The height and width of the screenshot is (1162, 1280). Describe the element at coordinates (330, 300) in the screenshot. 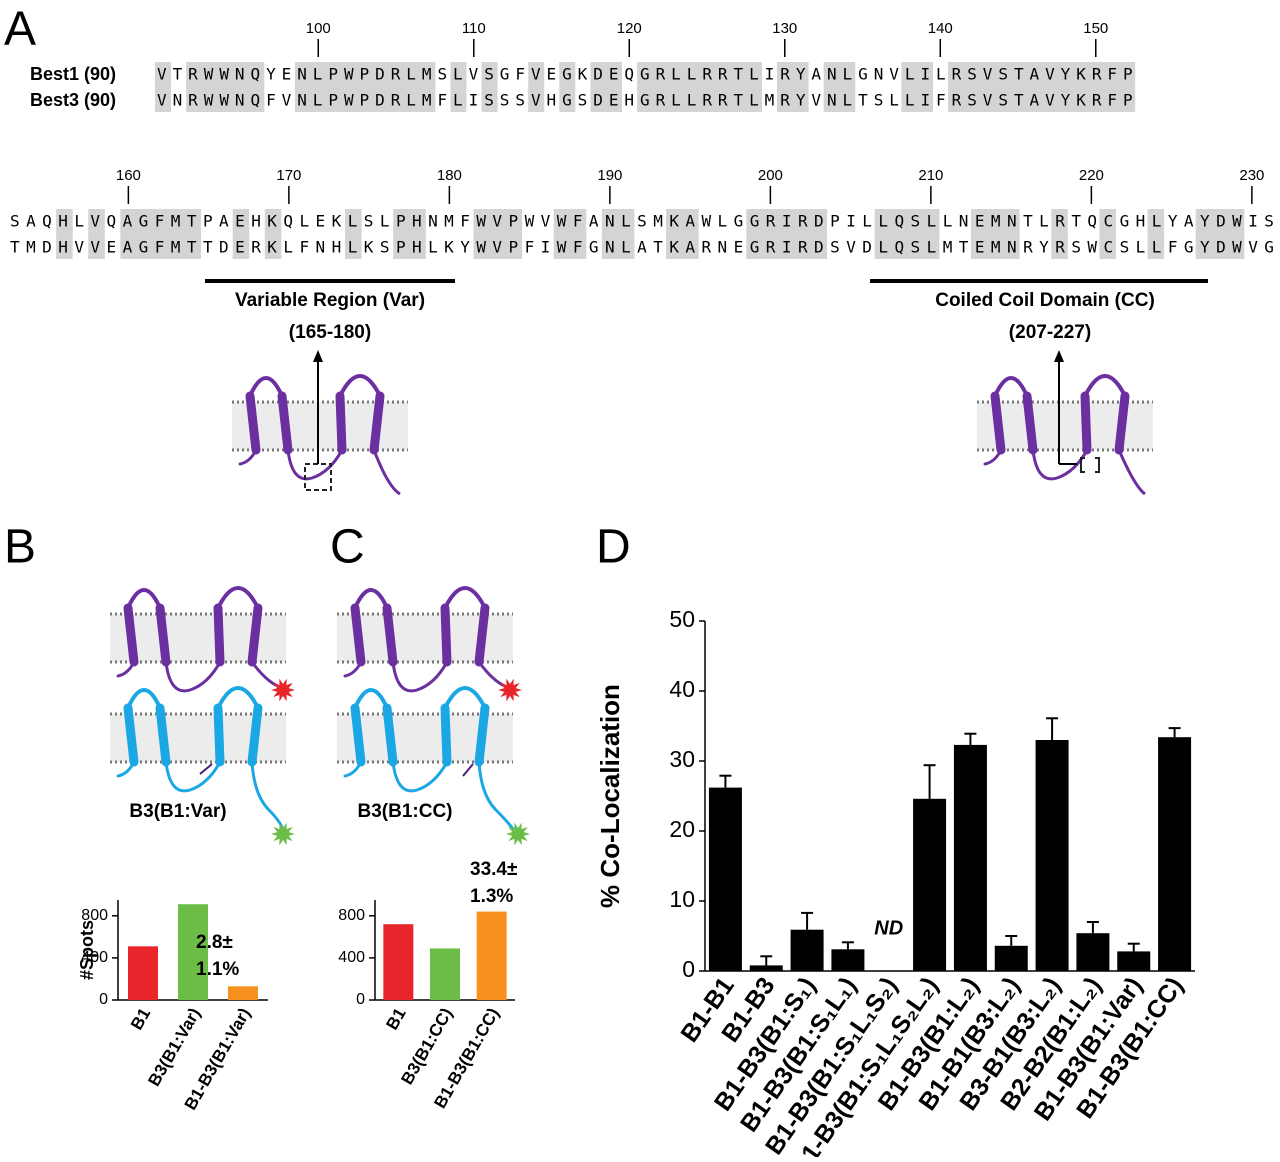

I see `region-name: Variable Region (Var)` at that location.